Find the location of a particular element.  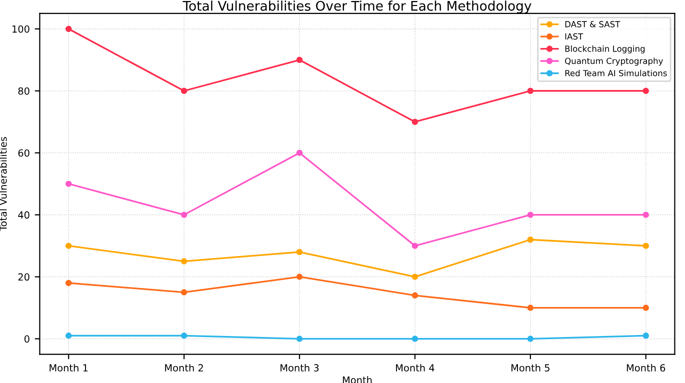

x-tick-label: Month 6 is located at coordinates (646, 368).